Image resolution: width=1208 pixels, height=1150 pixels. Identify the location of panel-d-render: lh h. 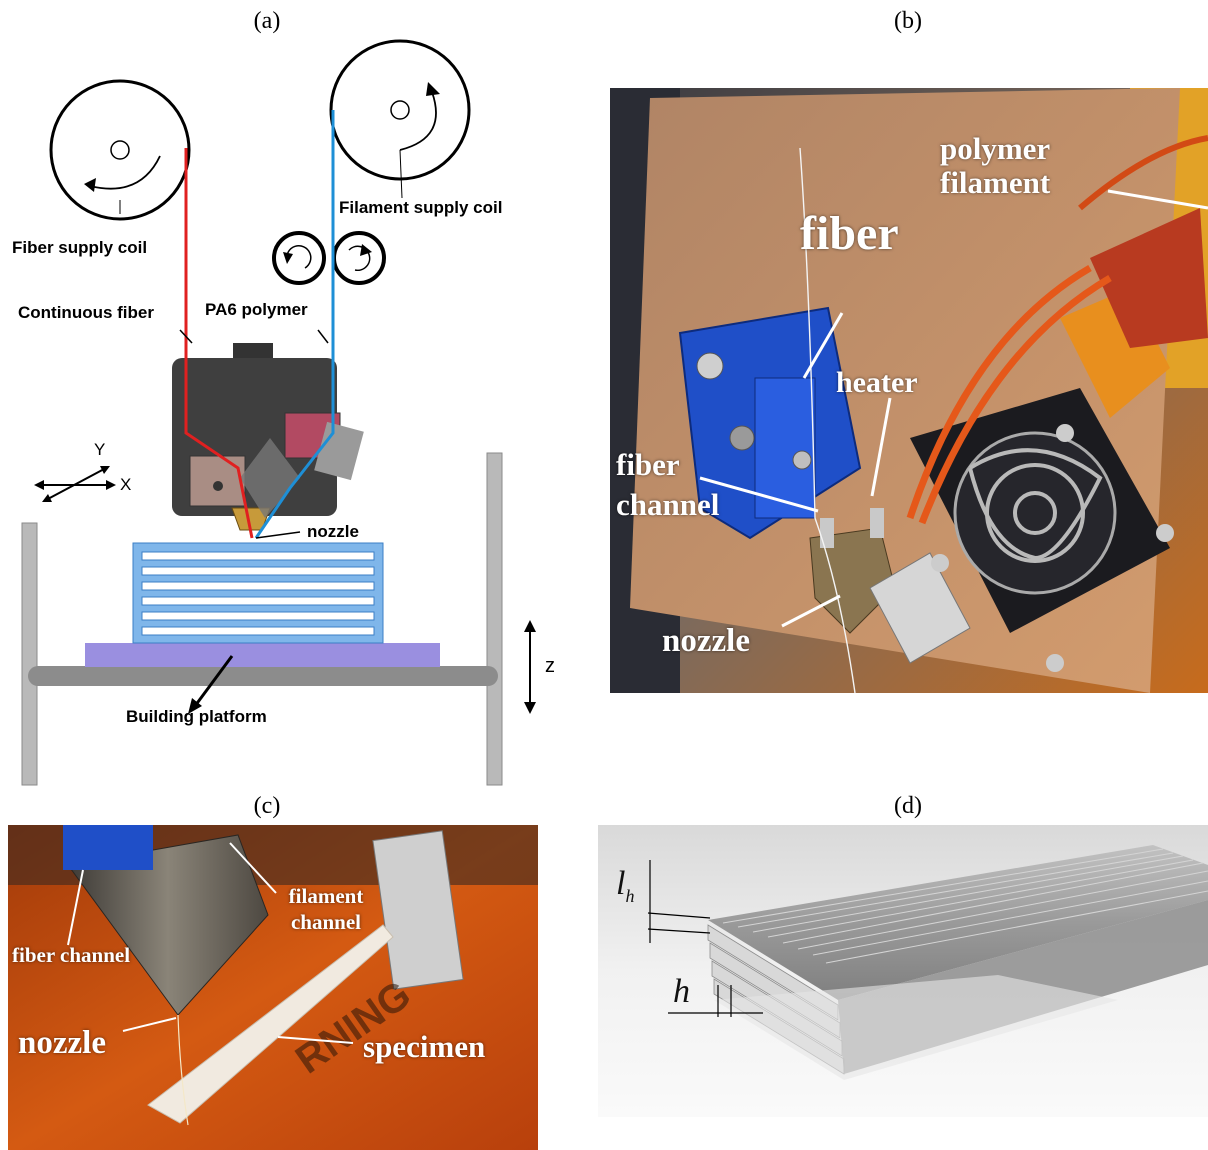
(903, 971).